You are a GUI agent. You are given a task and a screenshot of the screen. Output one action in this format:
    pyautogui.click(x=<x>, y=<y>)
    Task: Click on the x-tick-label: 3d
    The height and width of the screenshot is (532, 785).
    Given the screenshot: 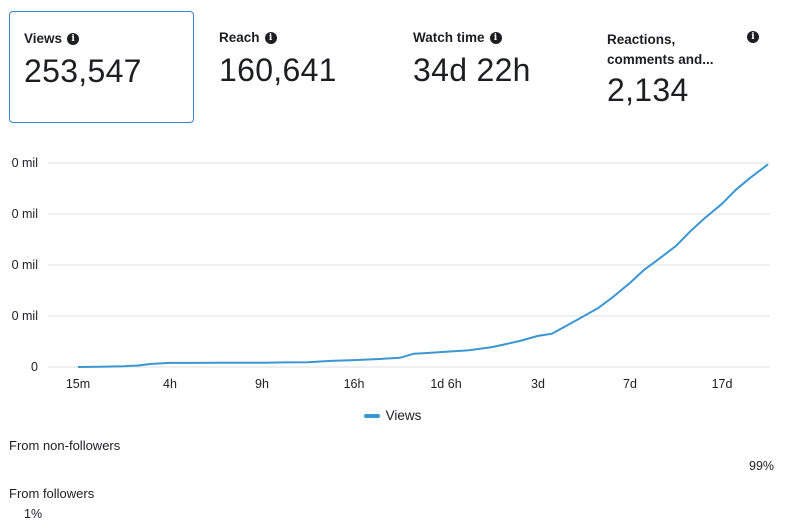 What is the action you would take?
    pyautogui.click(x=538, y=384)
    